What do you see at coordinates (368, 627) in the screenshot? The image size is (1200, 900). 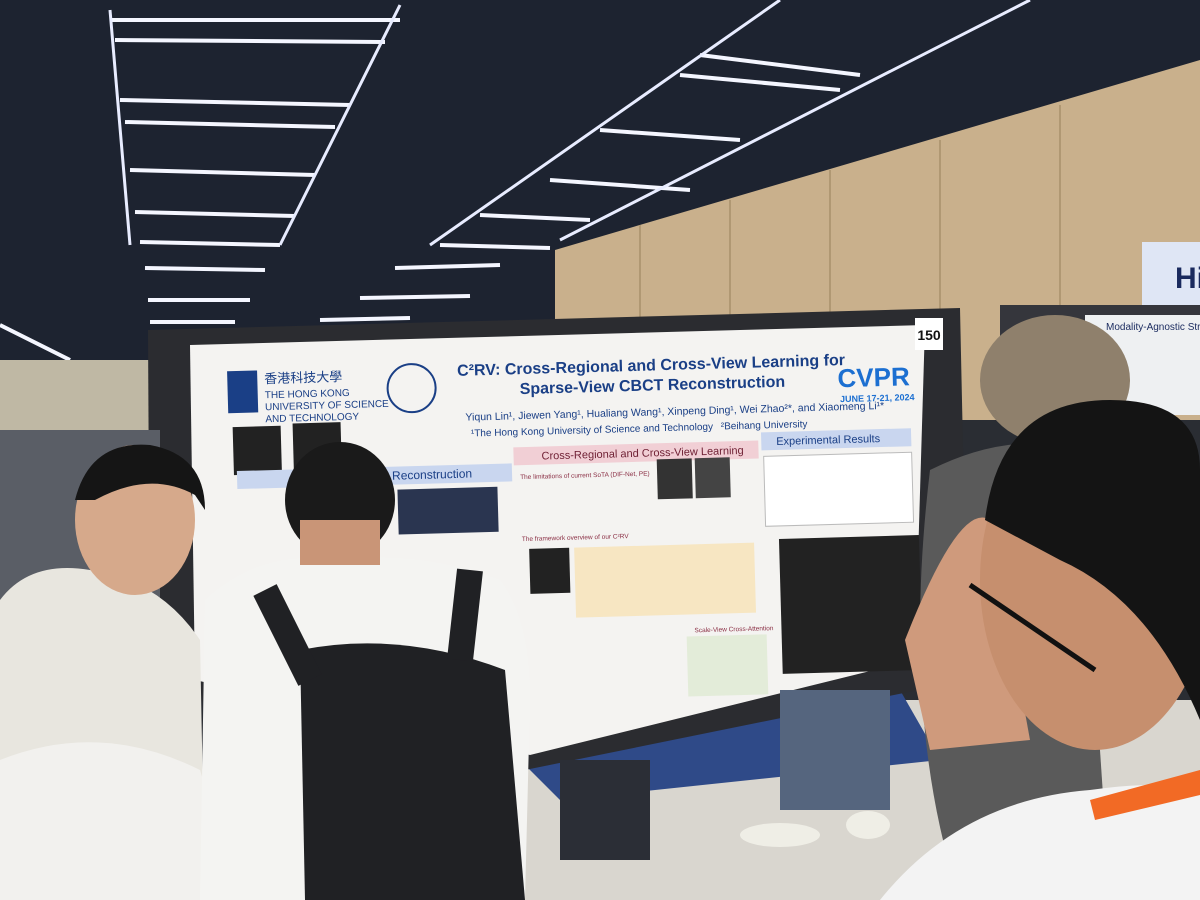 I see `backpack-straps` at bounding box center [368, 627].